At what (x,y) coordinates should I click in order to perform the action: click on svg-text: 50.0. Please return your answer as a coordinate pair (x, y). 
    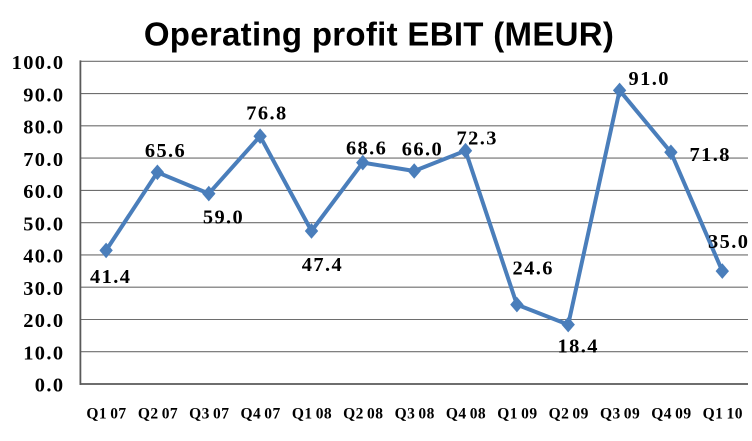
    Looking at the image, I should click on (43, 224).